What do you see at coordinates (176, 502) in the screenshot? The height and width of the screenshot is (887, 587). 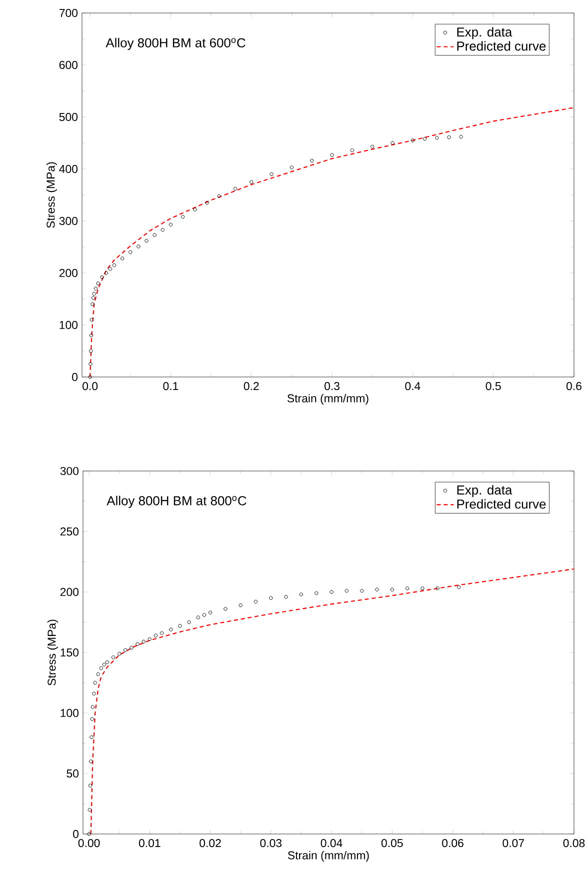 I see `annotation: Alloy 800H BM at 800$^{o}$C` at bounding box center [176, 502].